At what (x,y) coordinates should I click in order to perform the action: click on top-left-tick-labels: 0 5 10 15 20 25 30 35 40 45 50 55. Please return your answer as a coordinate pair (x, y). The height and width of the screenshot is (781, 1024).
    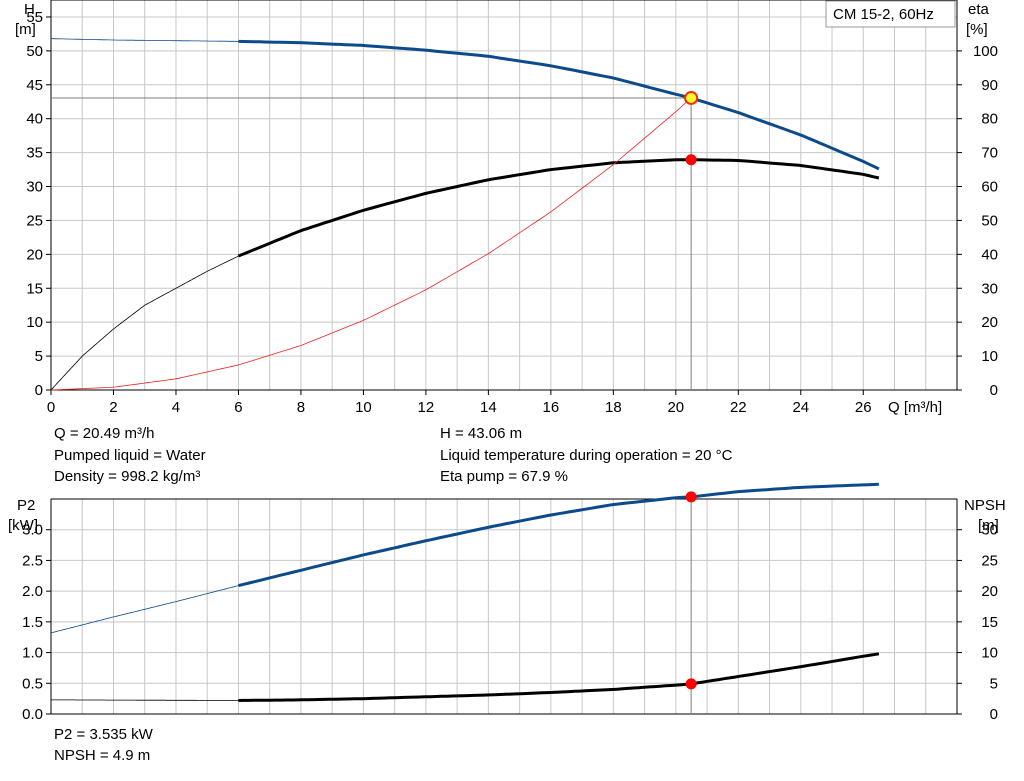
    Looking at the image, I should click on (38, 204).